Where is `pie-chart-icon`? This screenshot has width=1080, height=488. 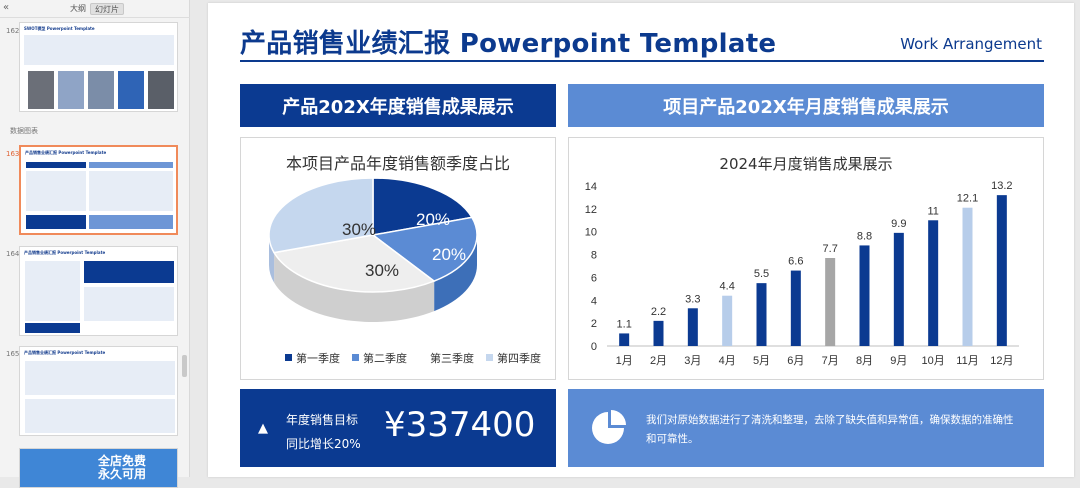
pie-chart-icon is located at coordinates (609, 427).